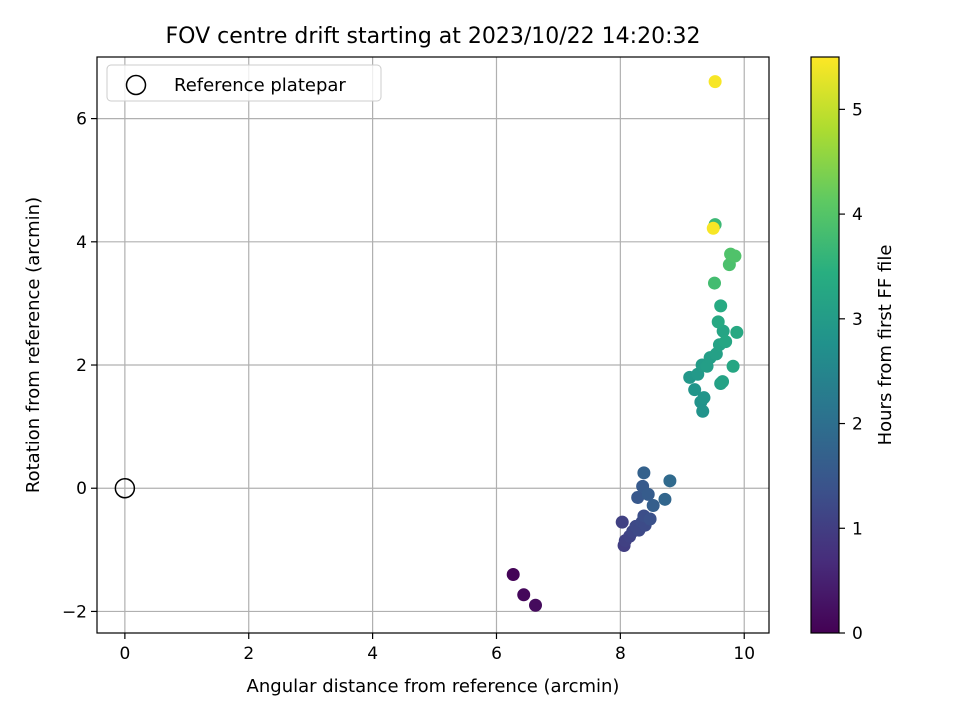 The width and height of the screenshot is (960, 720). I want to click on legend-box, so click(244, 83).